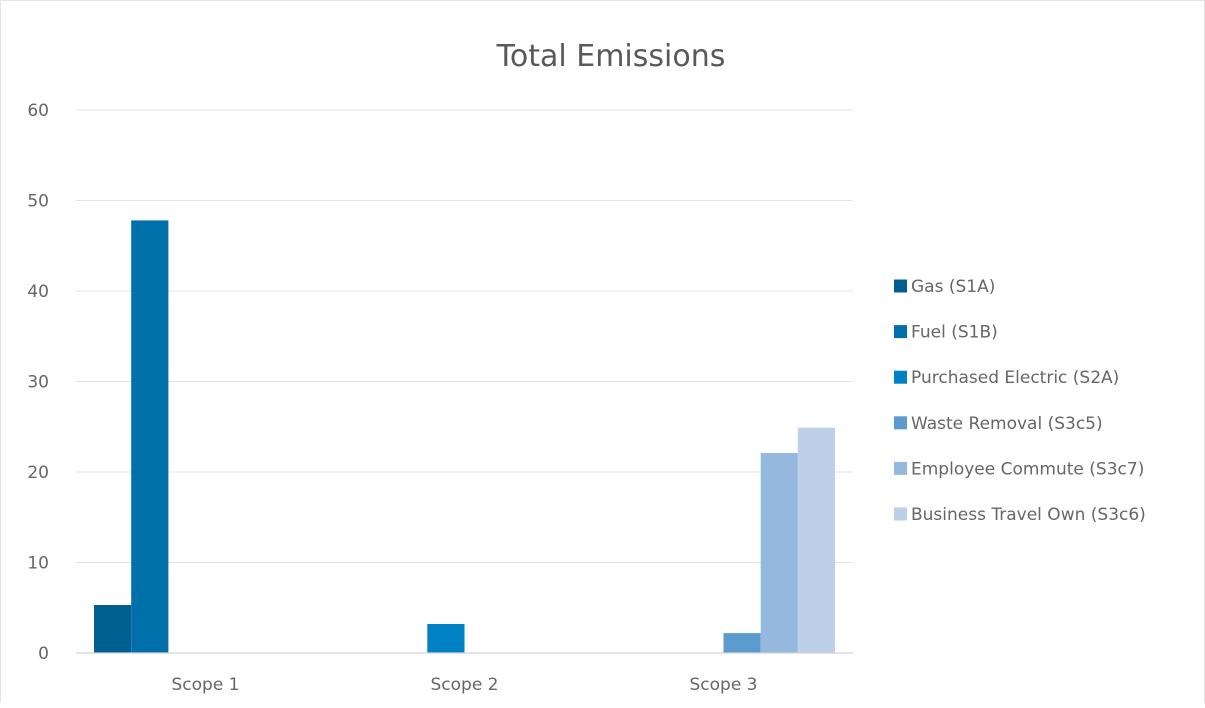 This screenshot has height=708, width=1205. What do you see at coordinates (954, 333) in the screenshot?
I see `legend-label: Fuel (S1B)` at bounding box center [954, 333].